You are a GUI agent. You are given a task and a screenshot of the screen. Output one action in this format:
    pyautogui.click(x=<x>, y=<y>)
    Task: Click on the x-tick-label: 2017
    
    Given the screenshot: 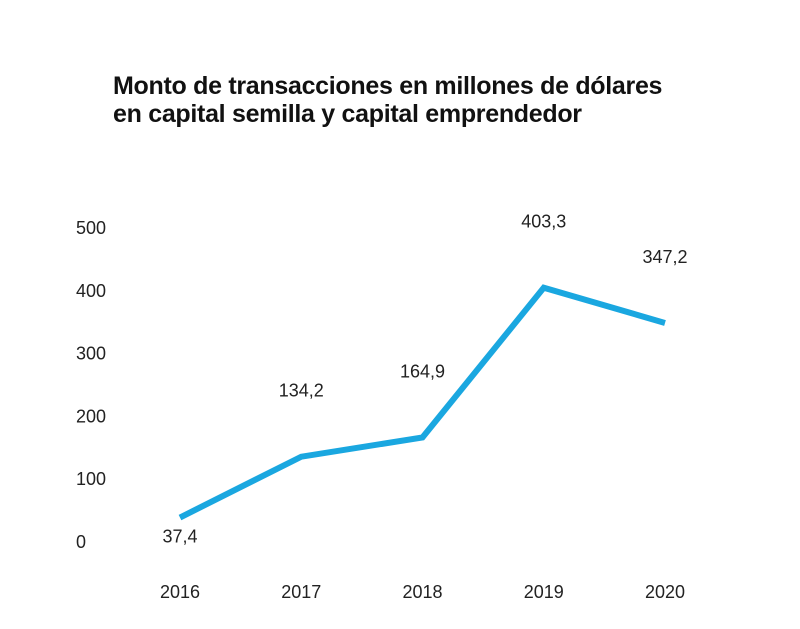 What is the action you would take?
    pyautogui.click(x=301, y=592)
    